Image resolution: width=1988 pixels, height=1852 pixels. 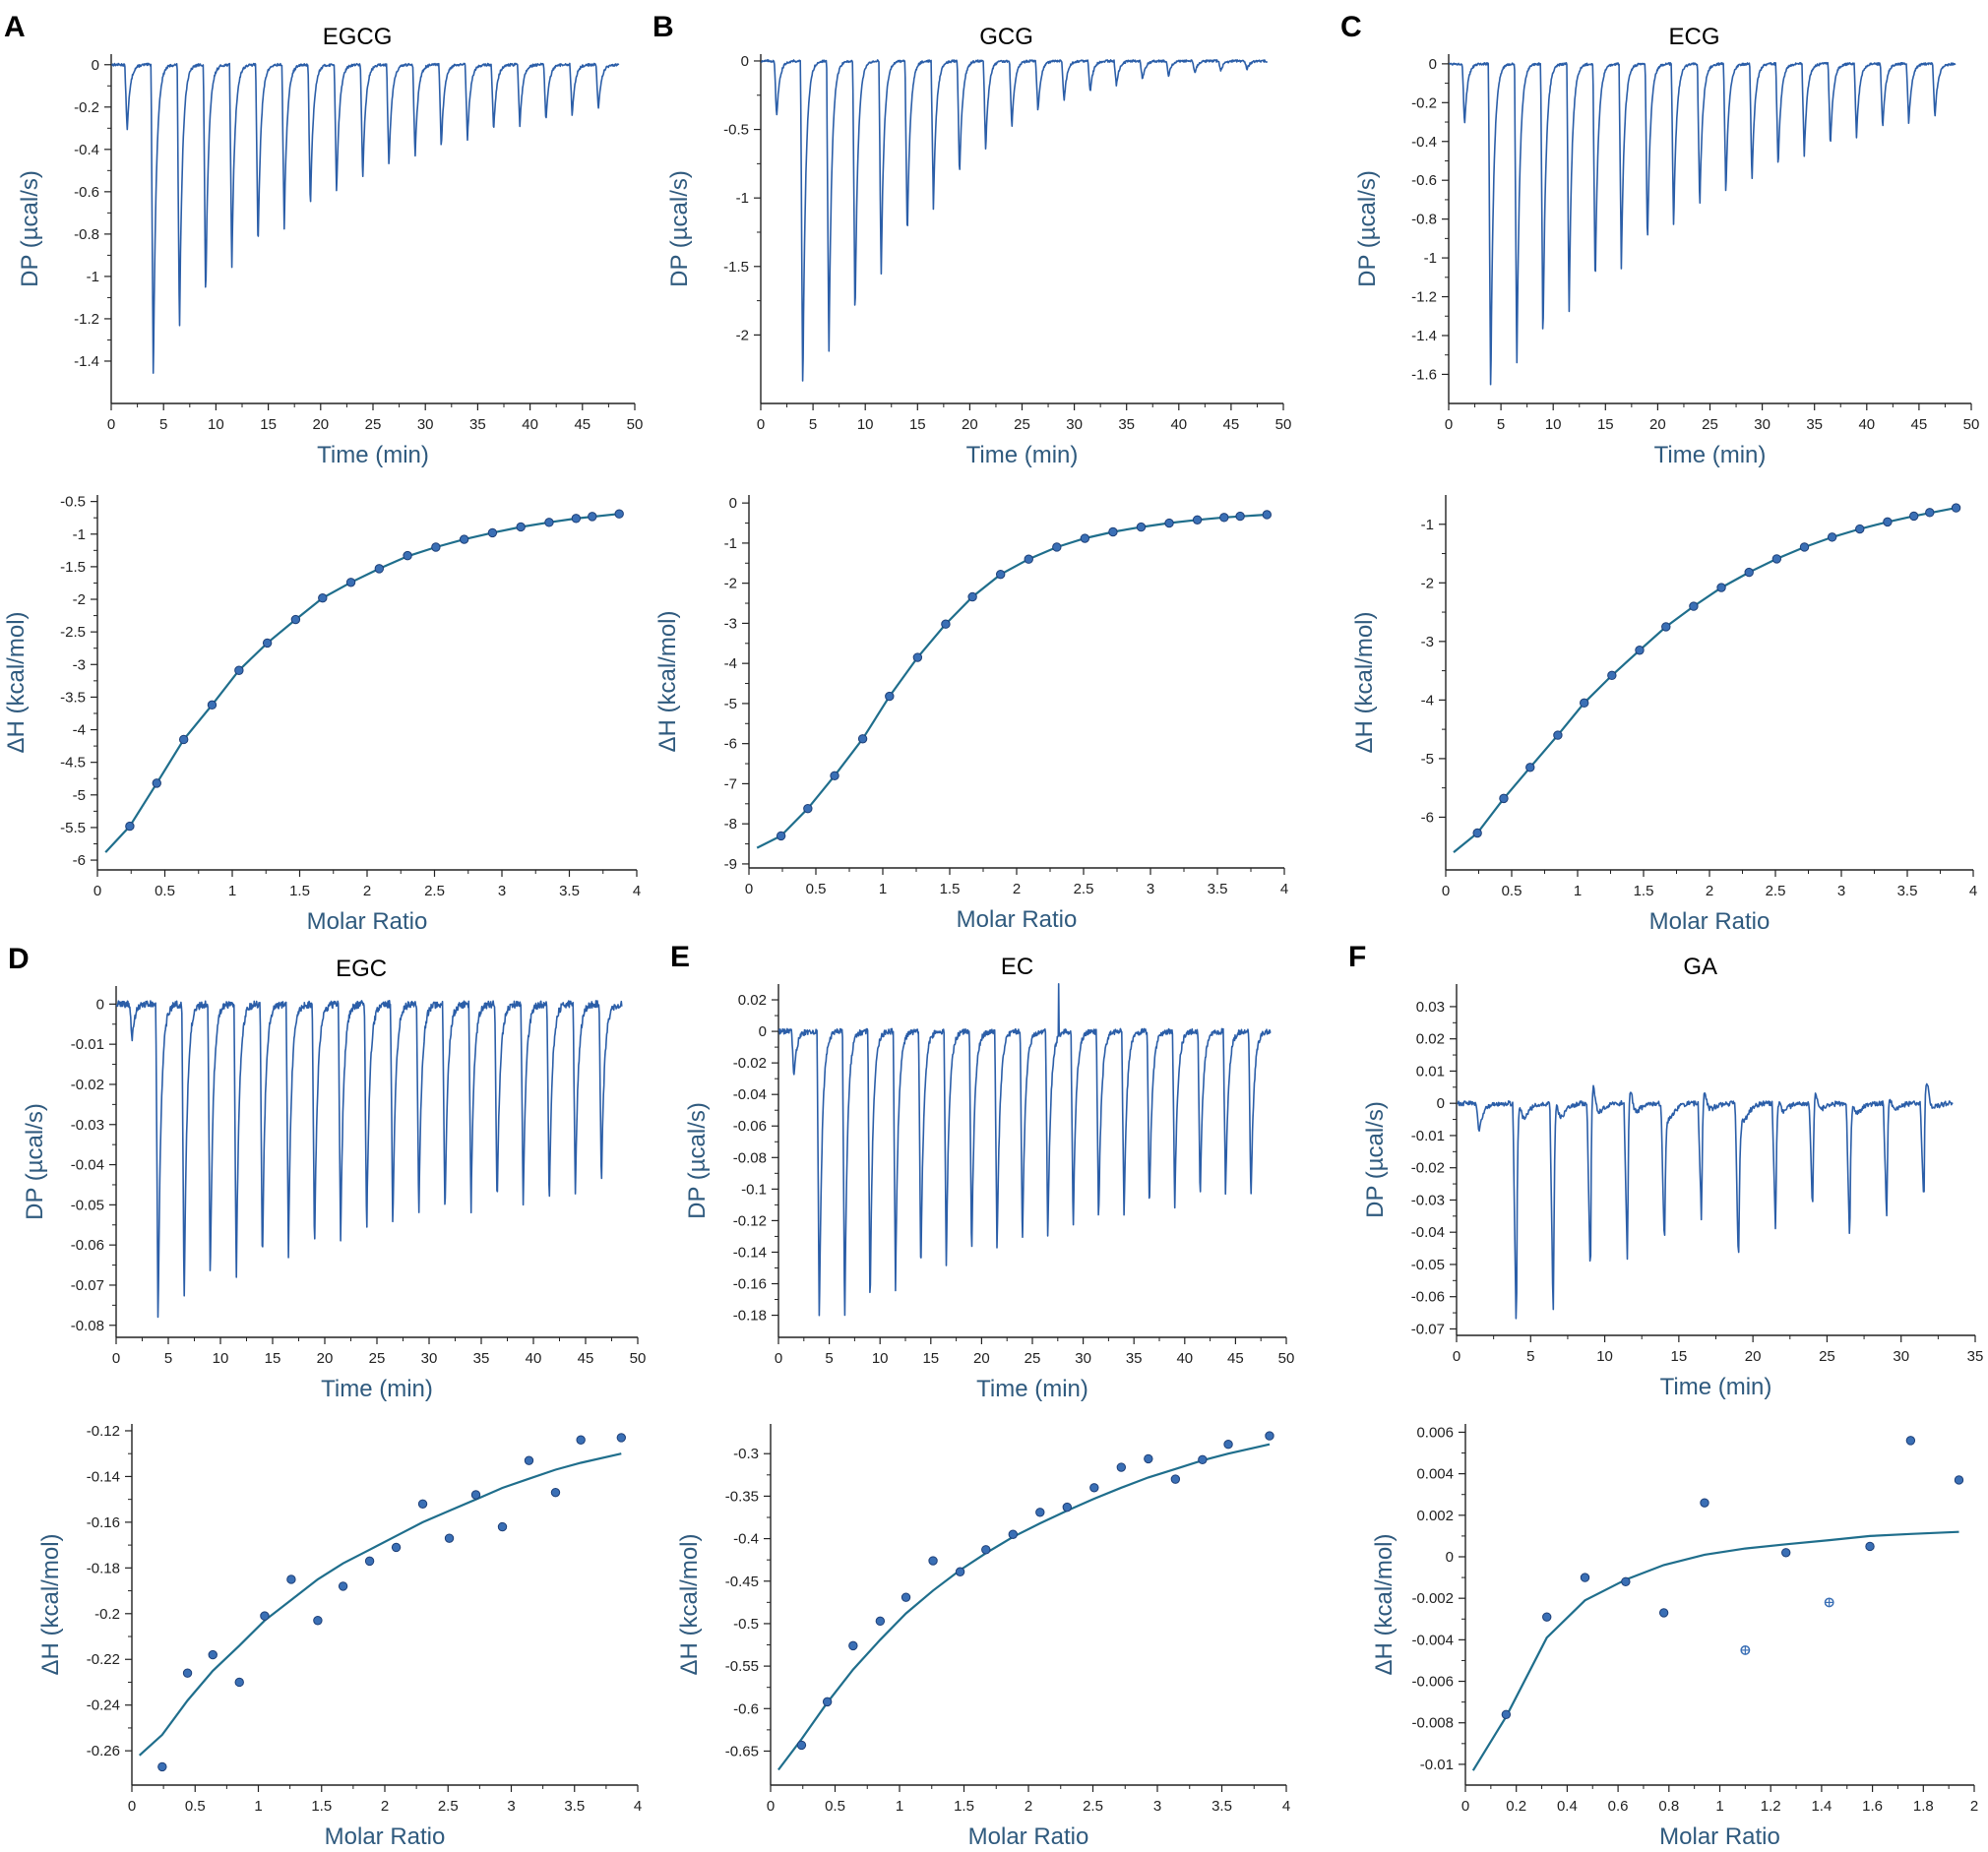 I want to click on x-tick-label: 1.2, so click(x=1771, y=1806).